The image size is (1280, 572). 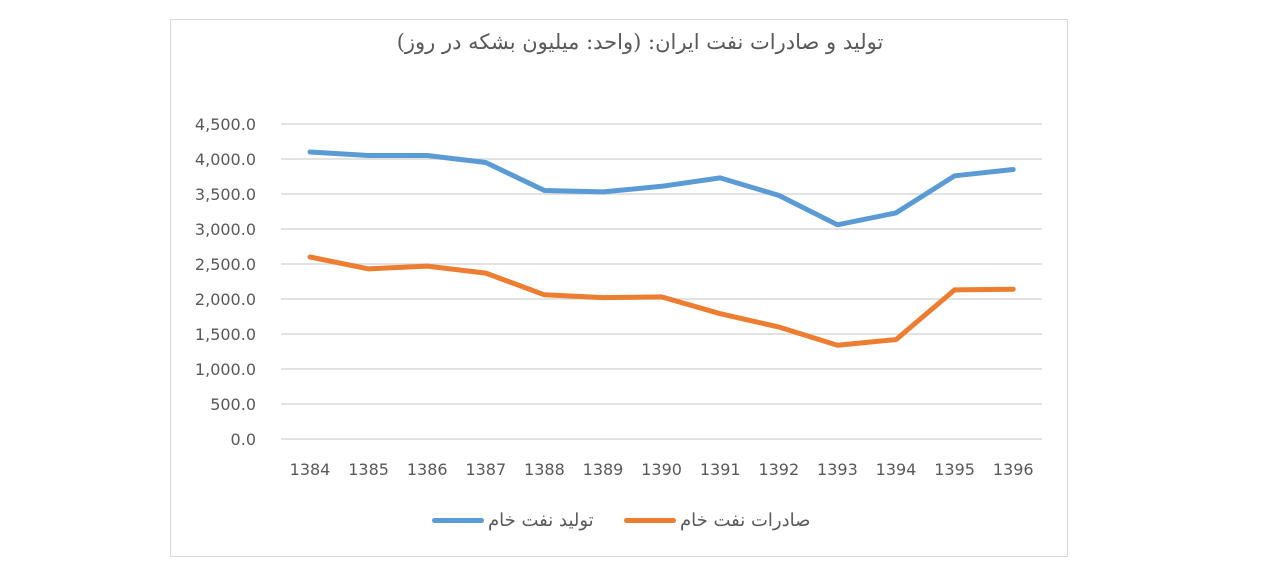 I want to click on x-tick-label: 1385, so click(x=368, y=469).